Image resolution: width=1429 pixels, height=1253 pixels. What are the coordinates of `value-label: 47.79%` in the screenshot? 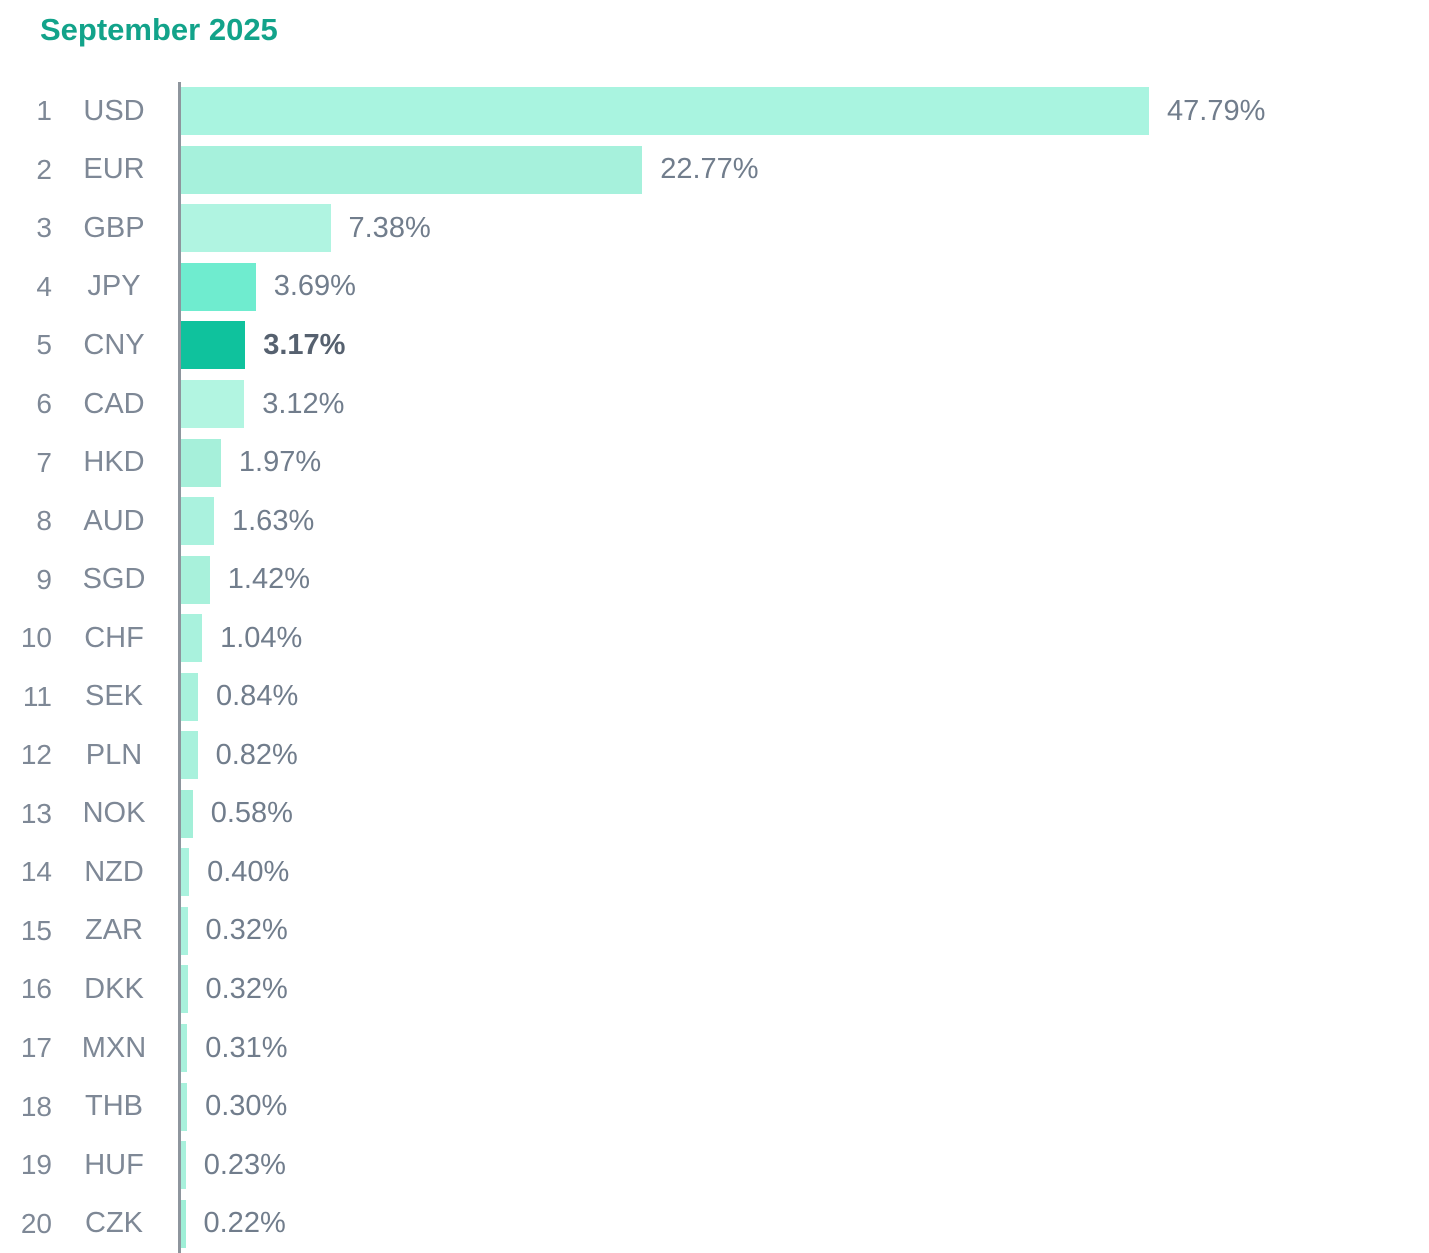 It's located at (1216, 110).